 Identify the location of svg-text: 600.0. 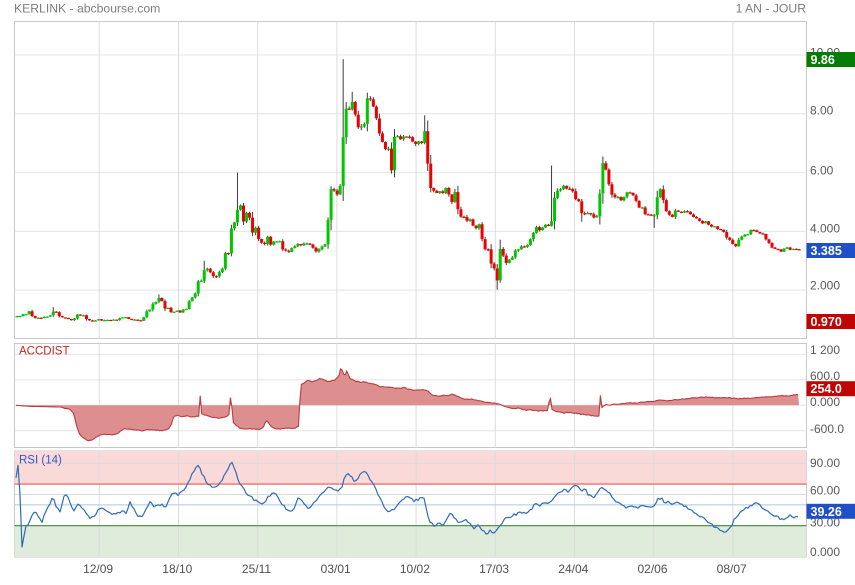
(825, 376).